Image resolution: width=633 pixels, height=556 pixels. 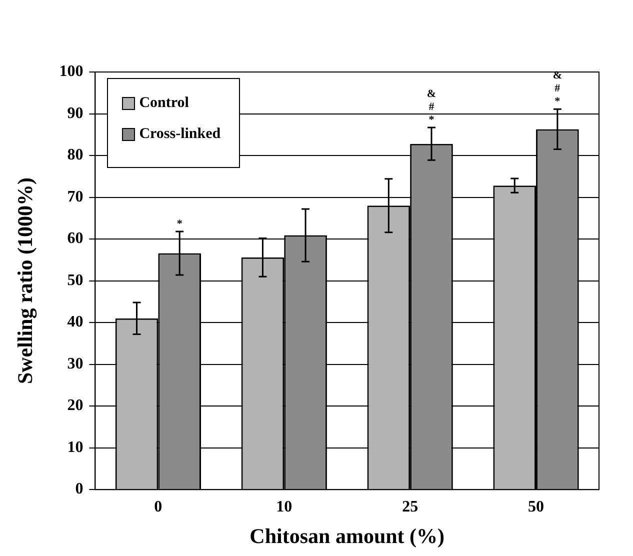 I want to click on x-tick-label: 10, so click(x=284, y=507).